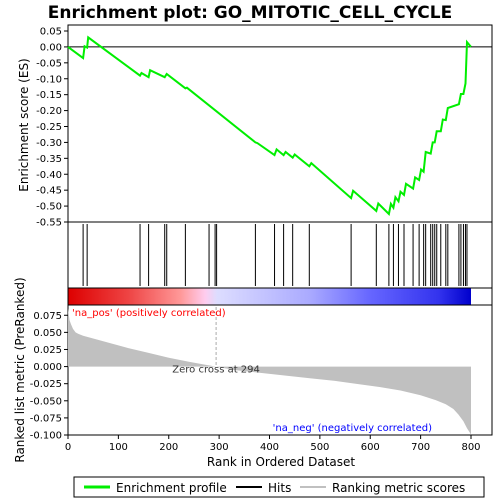 The image size is (500, 500). What do you see at coordinates (49, 207) in the screenshot?
I see `es-y-tick-label: -0.50` at bounding box center [49, 207].